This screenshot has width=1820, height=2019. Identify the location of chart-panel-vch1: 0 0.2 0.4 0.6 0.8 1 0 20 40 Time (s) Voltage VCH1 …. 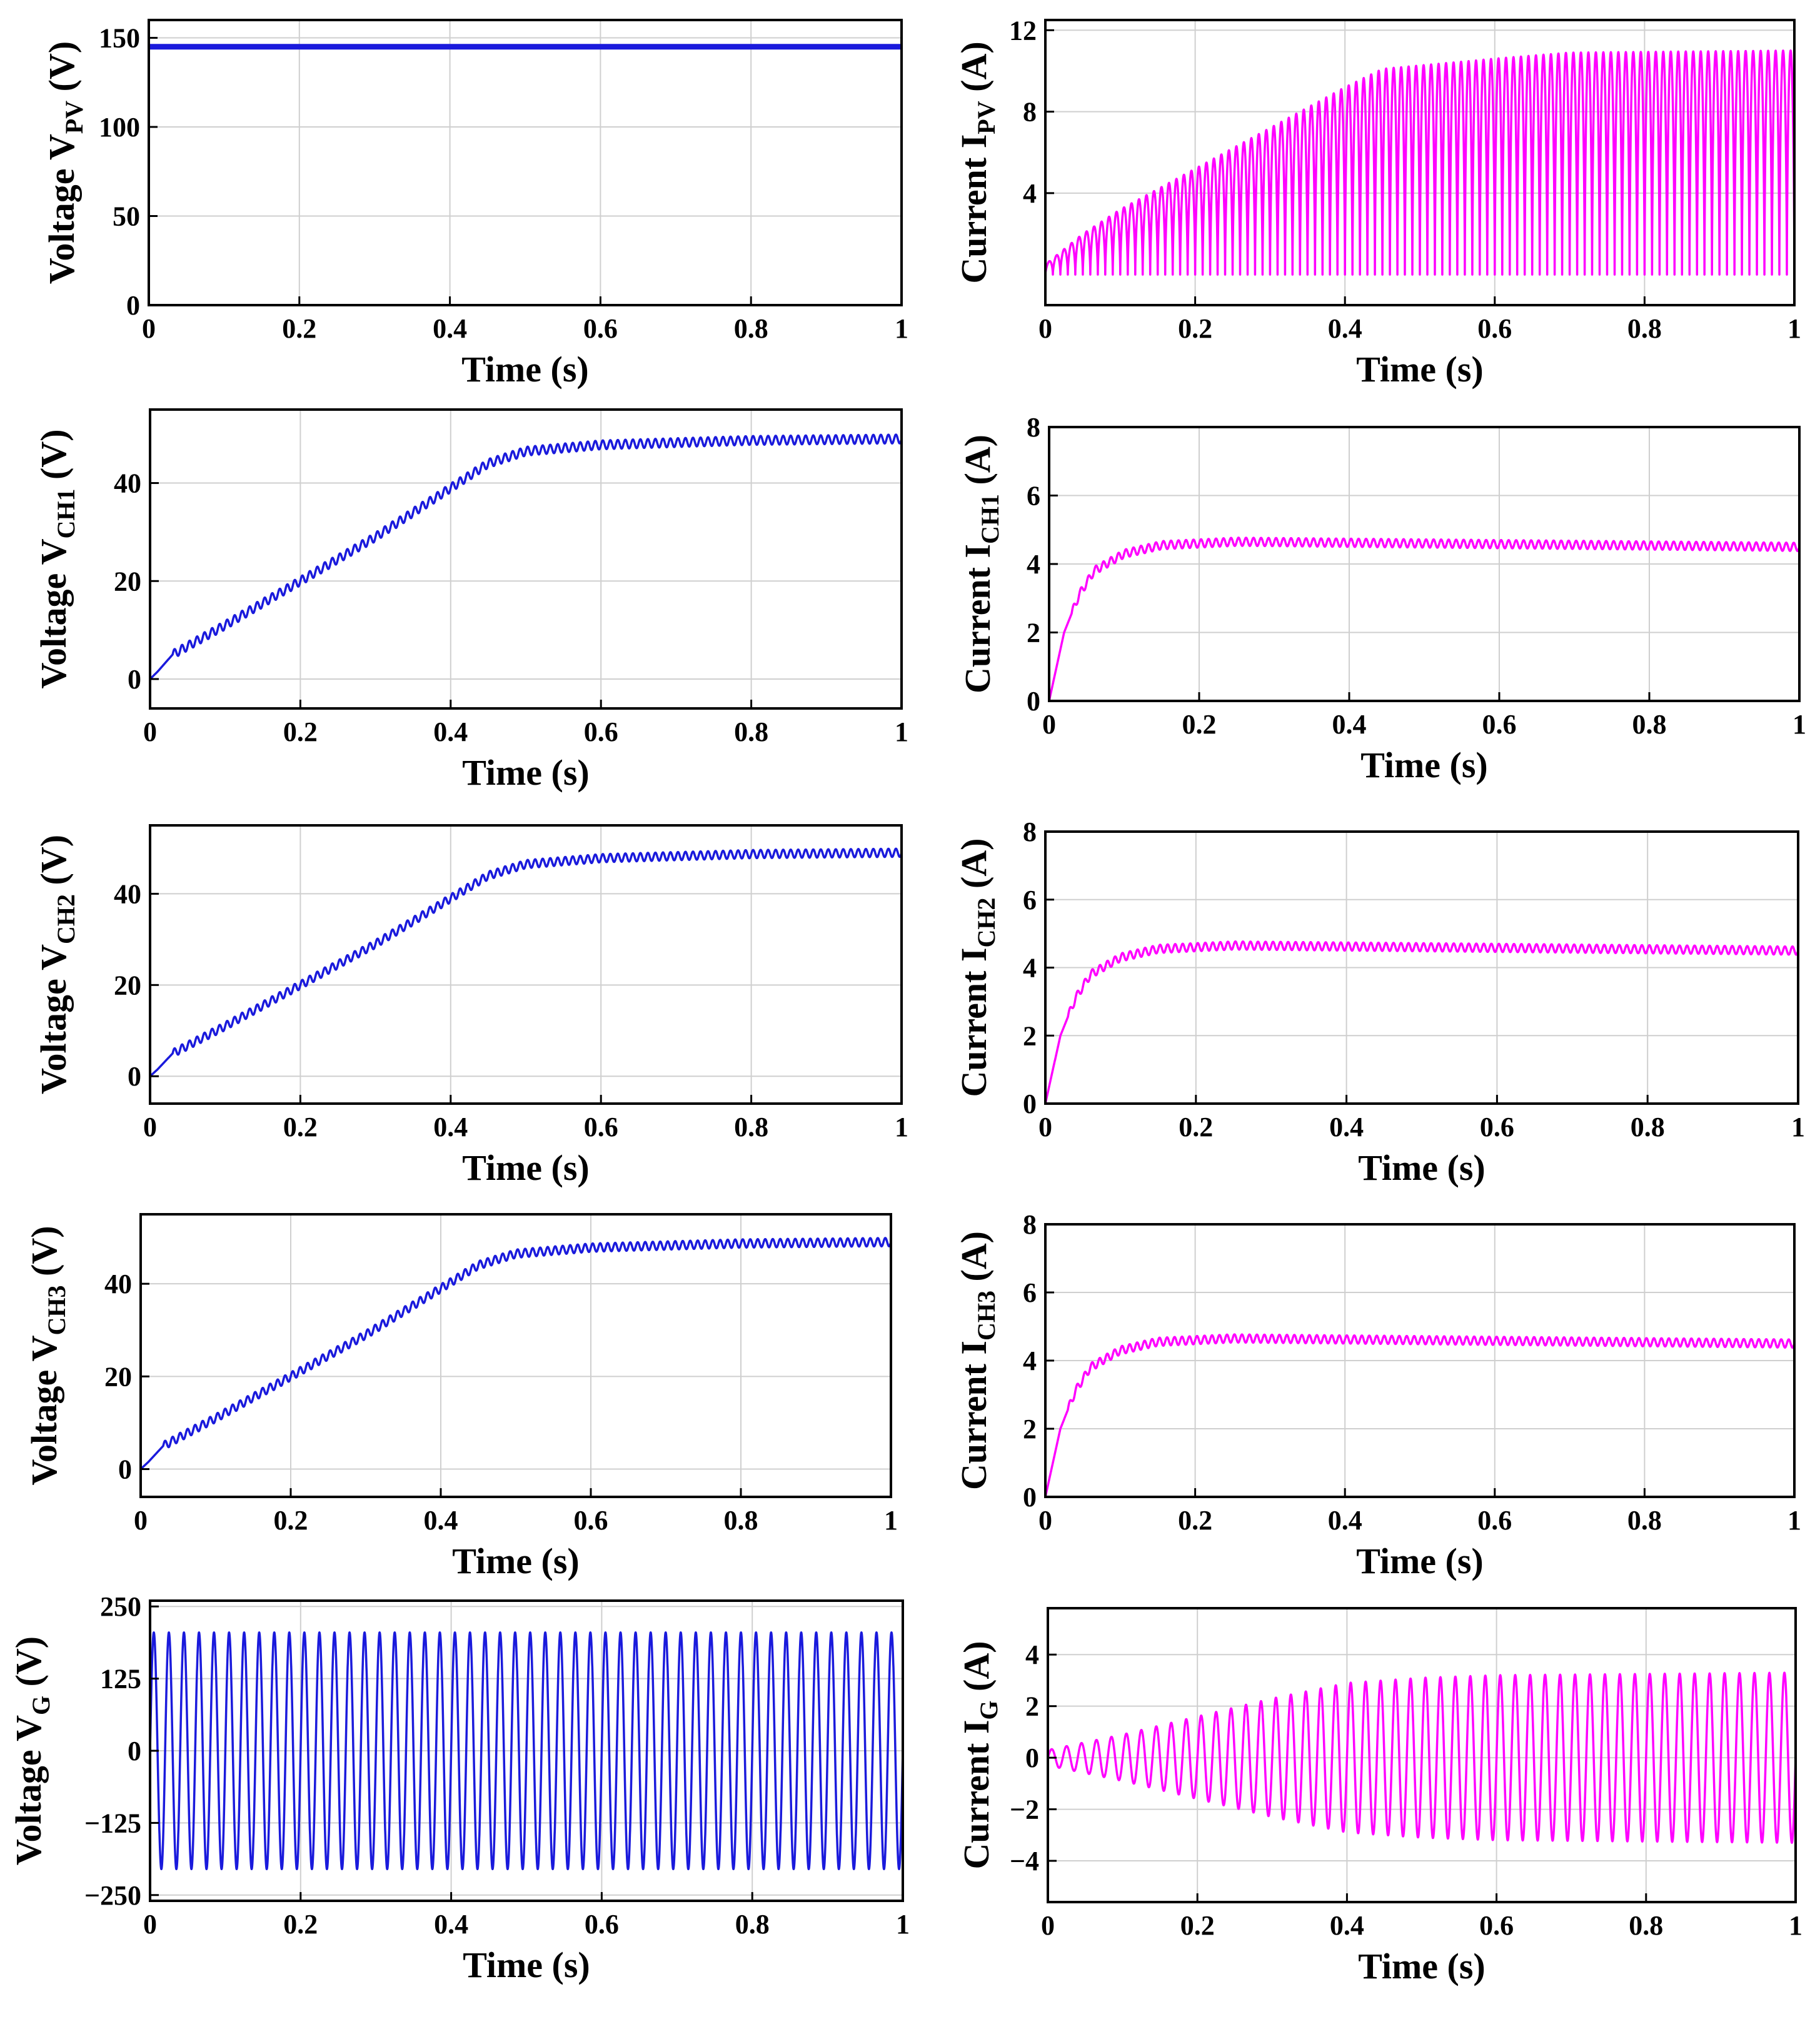
(471, 600).